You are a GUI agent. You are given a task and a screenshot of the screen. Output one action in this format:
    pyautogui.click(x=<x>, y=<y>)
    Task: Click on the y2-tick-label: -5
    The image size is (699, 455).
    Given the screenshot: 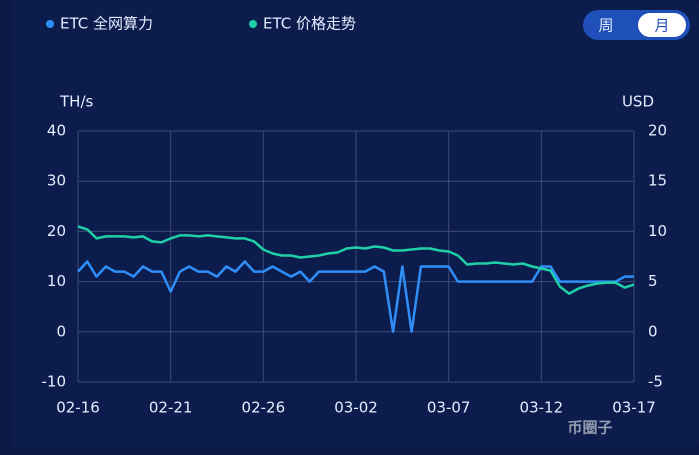 What is the action you would take?
    pyautogui.click(x=655, y=382)
    